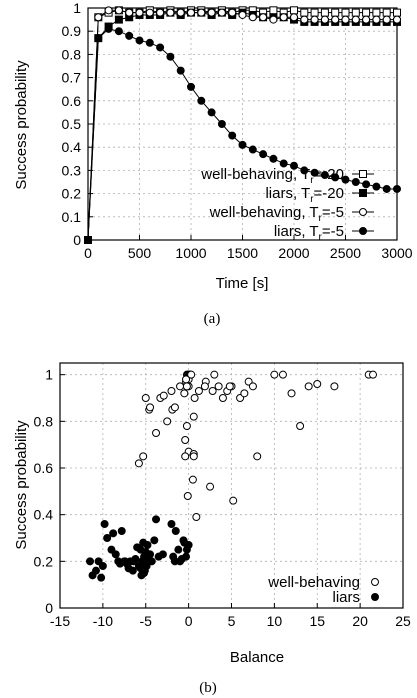 The height and width of the screenshot is (698, 417). I want to click on chart-b-caption: (b), so click(208, 688).